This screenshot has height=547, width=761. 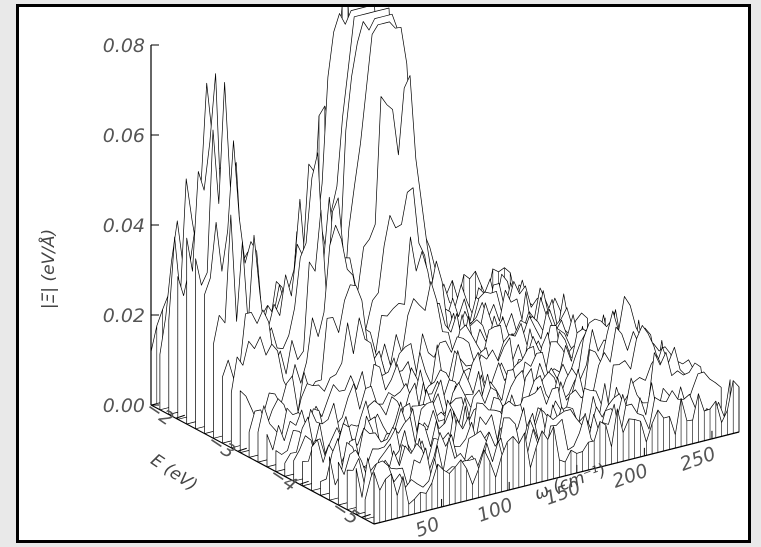 What do you see at coordinates (124, 136) in the screenshot?
I see `z-tick-label: 0.06` at bounding box center [124, 136].